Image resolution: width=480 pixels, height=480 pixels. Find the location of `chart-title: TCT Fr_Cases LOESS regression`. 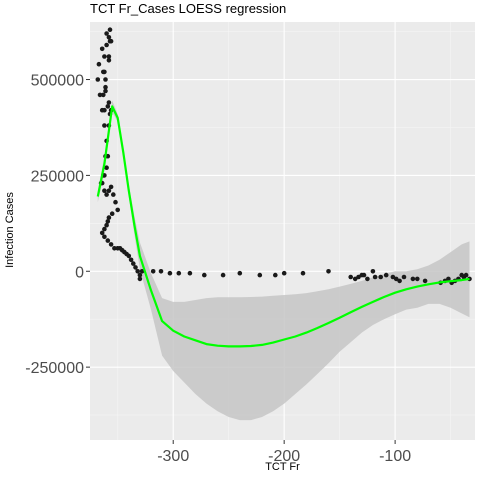

chart-title: TCT Fr_Cases LOESS regression is located at coordinates (188, 8).